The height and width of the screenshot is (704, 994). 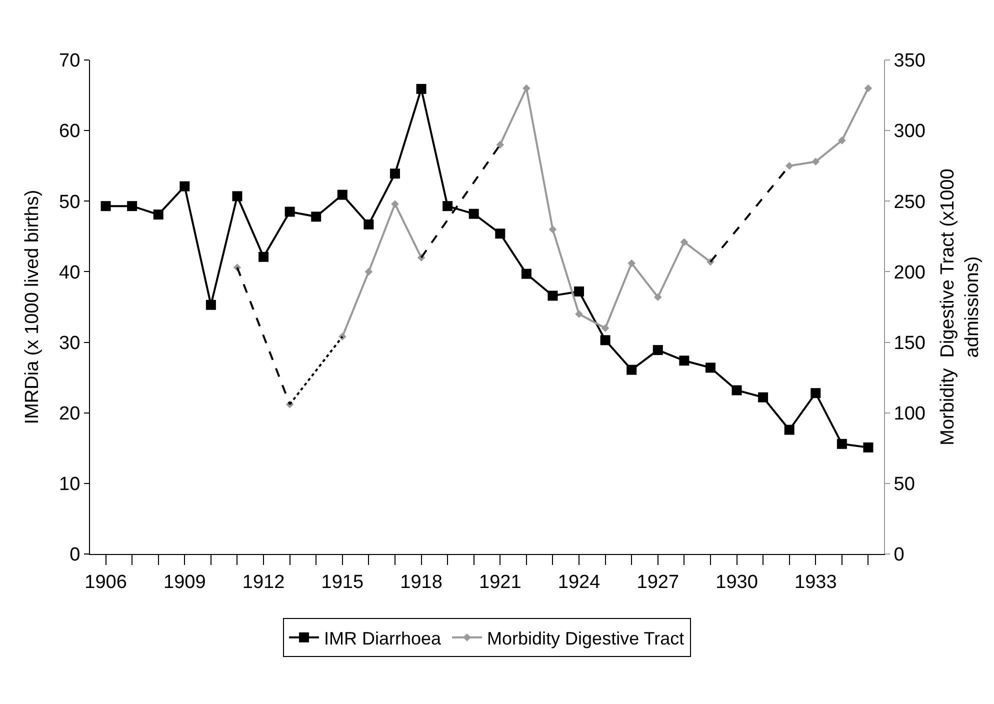 I want to click on x-tick-label: 1918, so click(x=421, y=582).